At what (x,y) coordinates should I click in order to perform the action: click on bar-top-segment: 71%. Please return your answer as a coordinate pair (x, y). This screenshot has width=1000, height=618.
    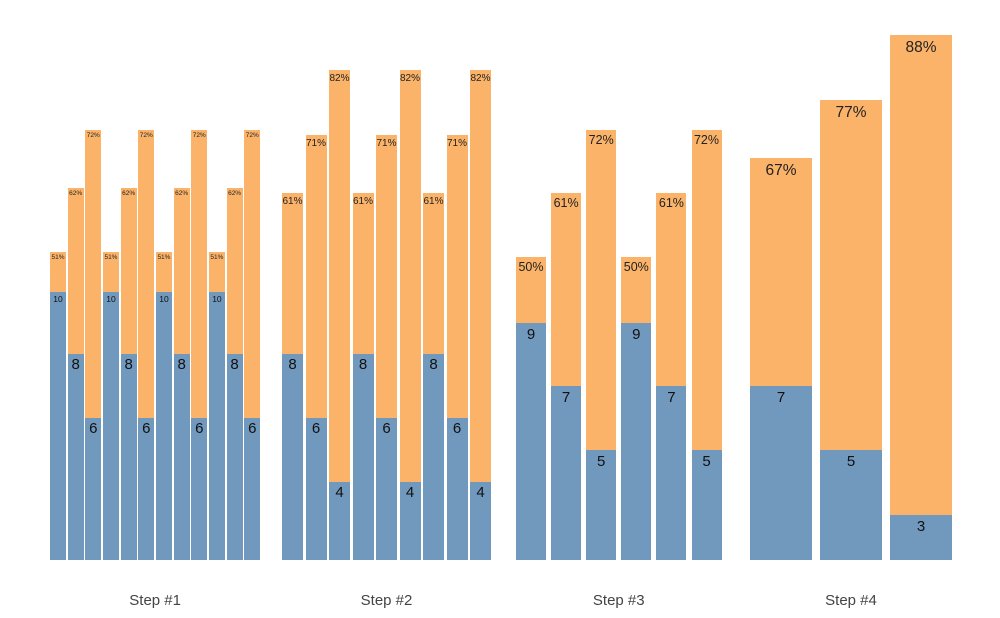
    Looking at the image, I should click on (457, 277).